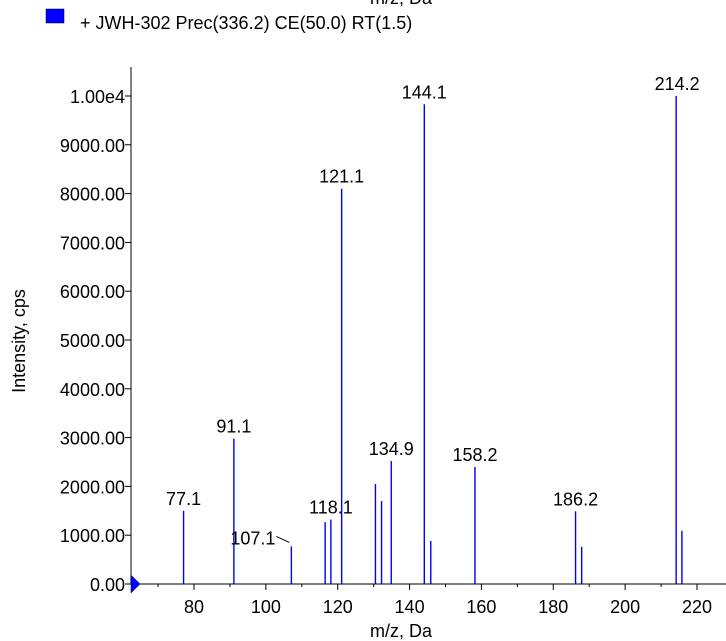  What do you see at coordinates (246, 23) in the screenshot?
I see `legend-text: + JWH-302 Prec(336.2) CE(50.0) RT(1.5)` at bounding box center [246, 23].